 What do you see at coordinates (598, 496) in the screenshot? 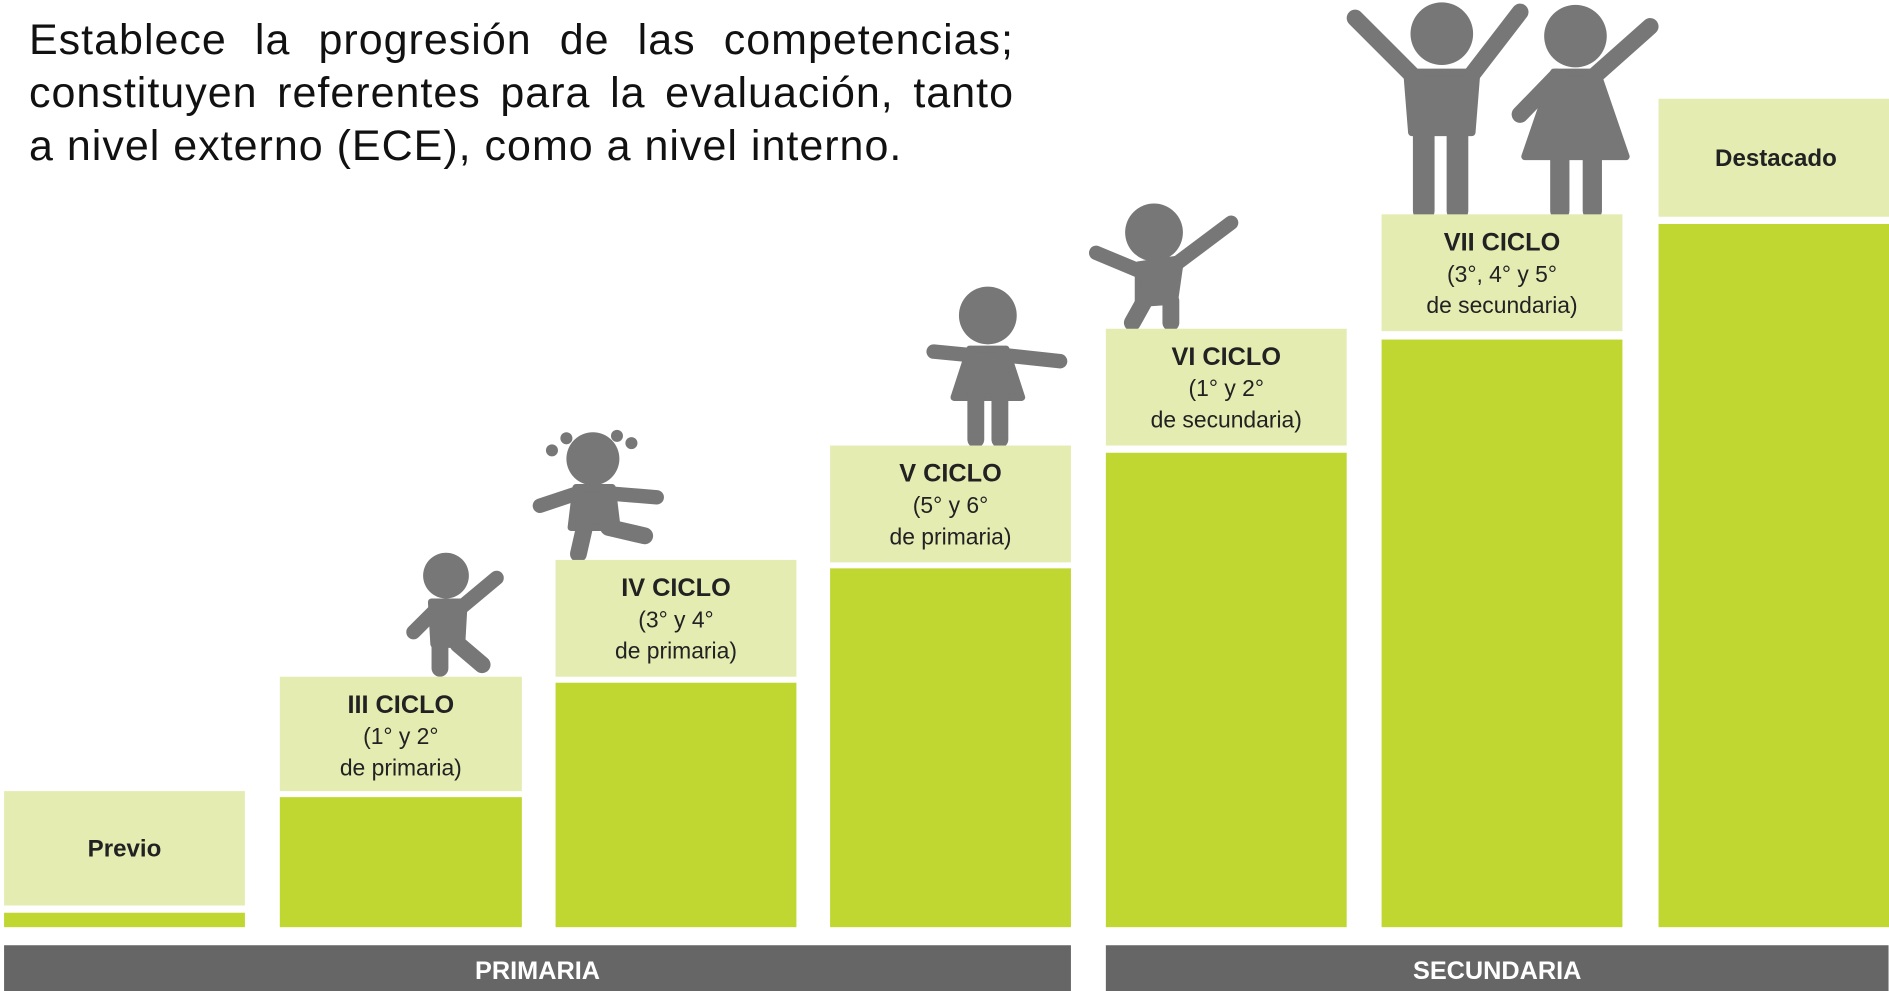
I see `figure-iv` at bounding box center [598, 496].